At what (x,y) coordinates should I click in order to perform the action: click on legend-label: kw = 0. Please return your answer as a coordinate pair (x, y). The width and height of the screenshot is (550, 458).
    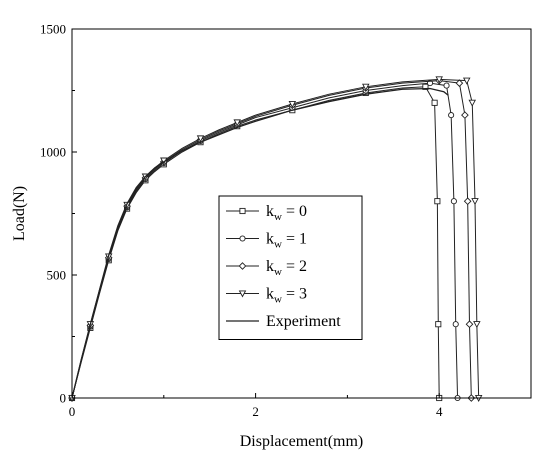
    Looking at the image, I should click on (286, 213).